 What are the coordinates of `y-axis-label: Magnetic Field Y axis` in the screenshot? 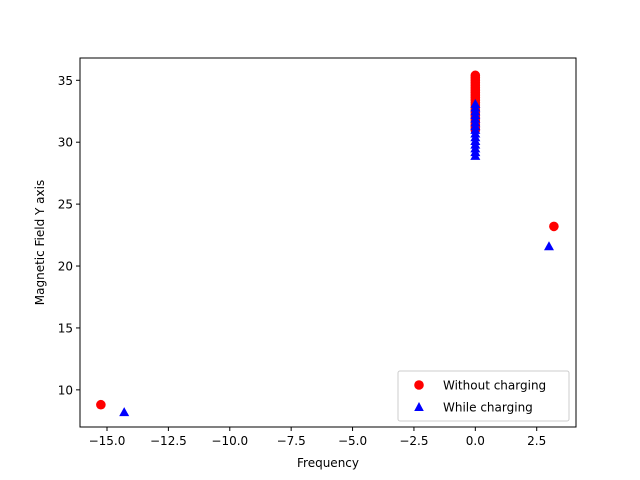 It's located at (40, 242).